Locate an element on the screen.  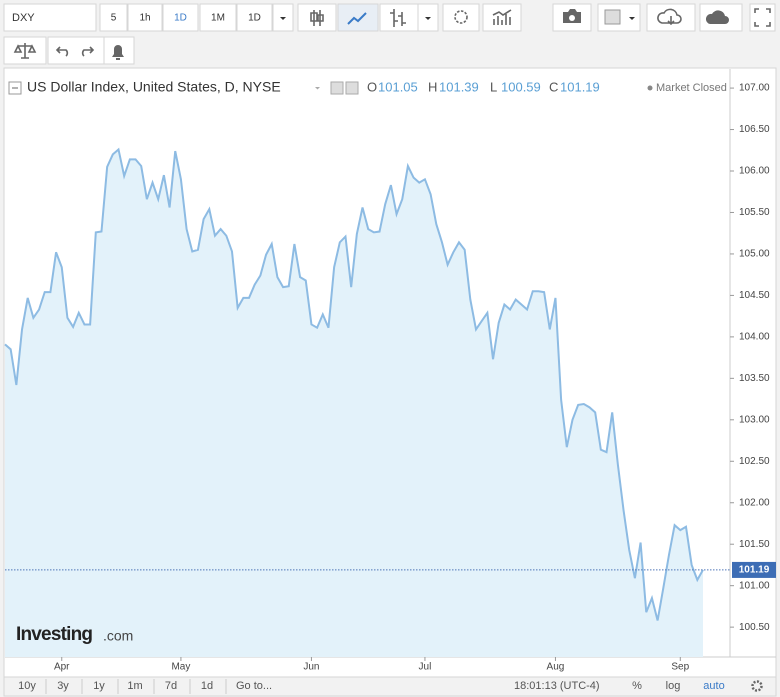
area-icon is located at coordinates (357, 18).